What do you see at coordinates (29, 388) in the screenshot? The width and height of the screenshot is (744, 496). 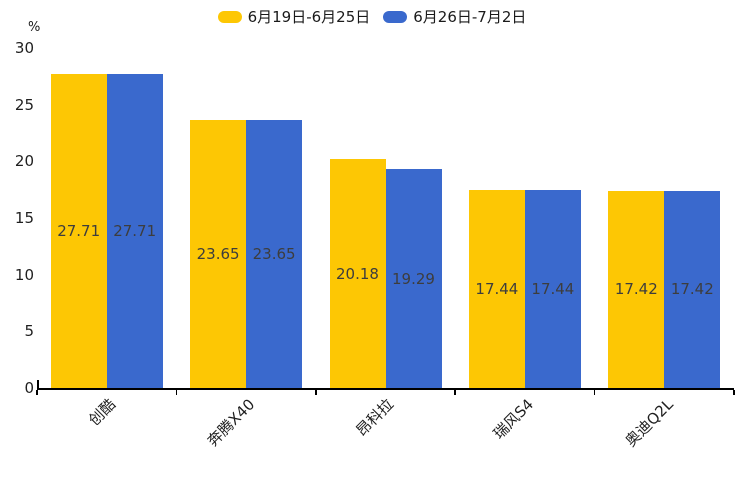 I see `y-tick-label: 0` at bounding box center [29, 388].